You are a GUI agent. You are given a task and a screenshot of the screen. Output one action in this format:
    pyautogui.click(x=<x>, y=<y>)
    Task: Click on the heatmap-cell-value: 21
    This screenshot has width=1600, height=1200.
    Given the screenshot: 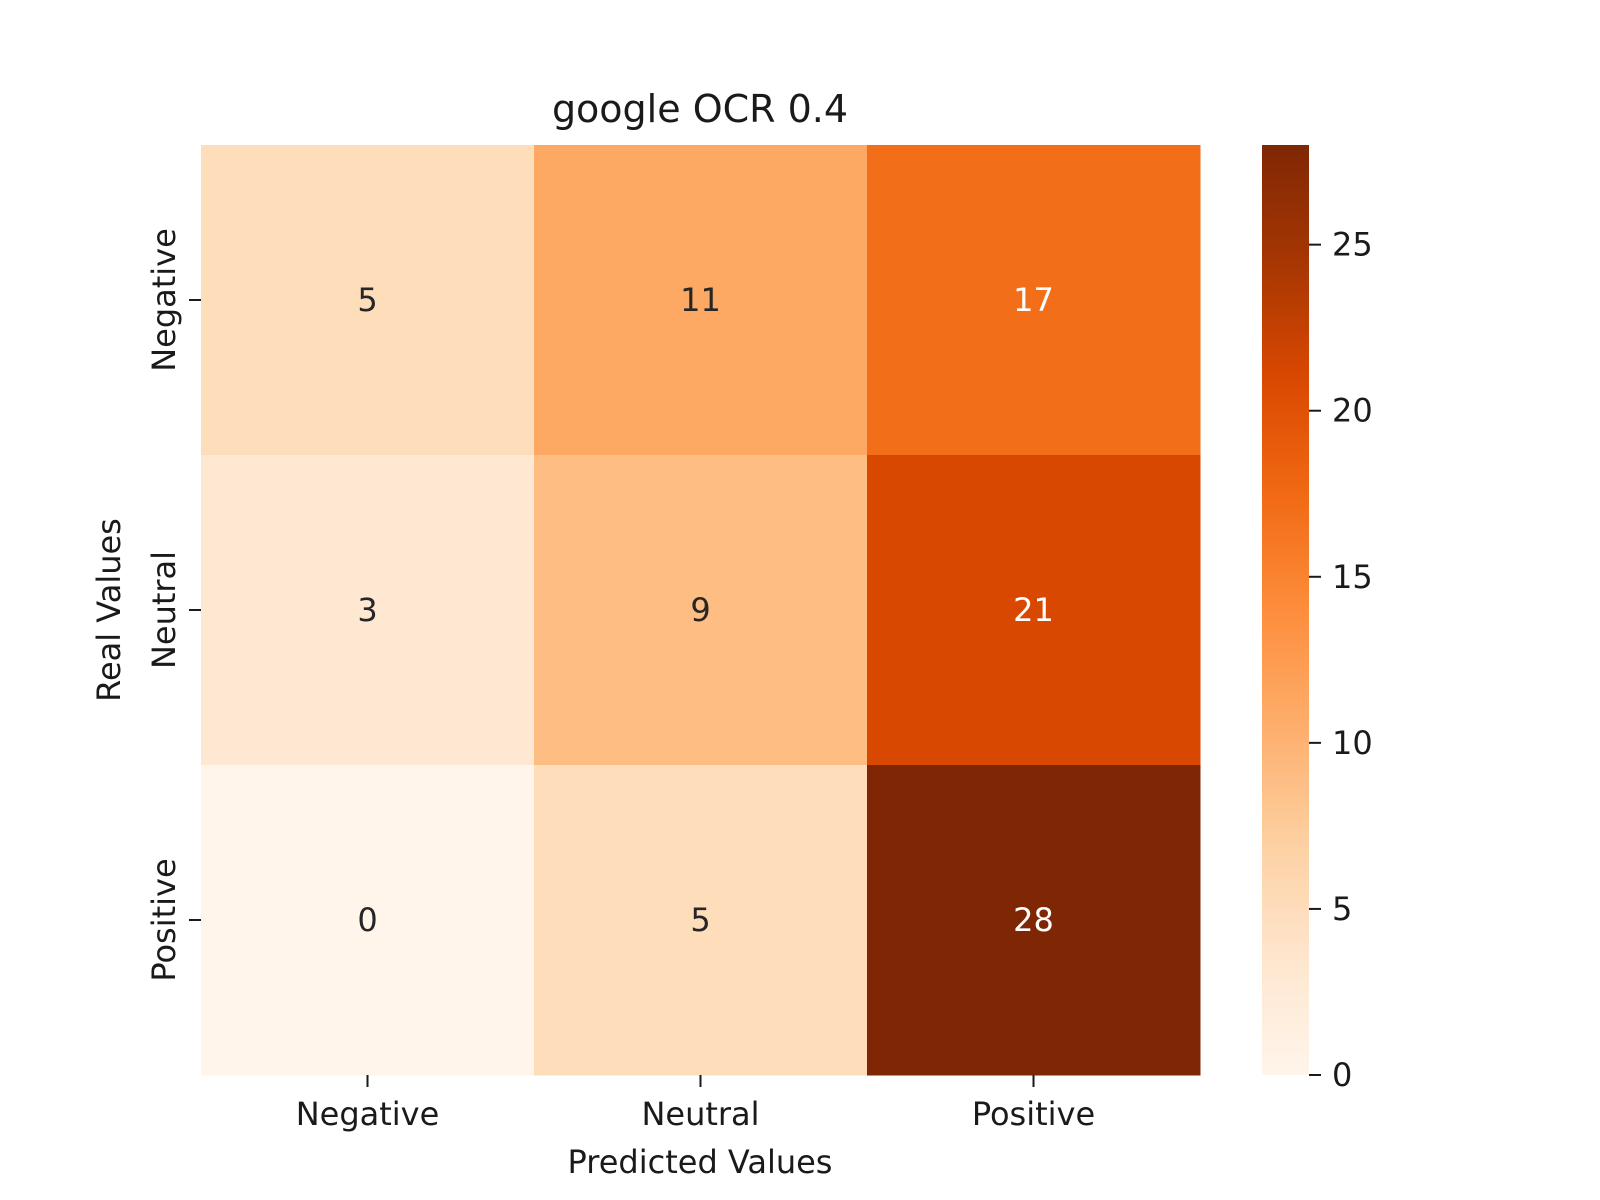 What is the action you would take?
    pyautogui.click(x=1033, y=610)
    